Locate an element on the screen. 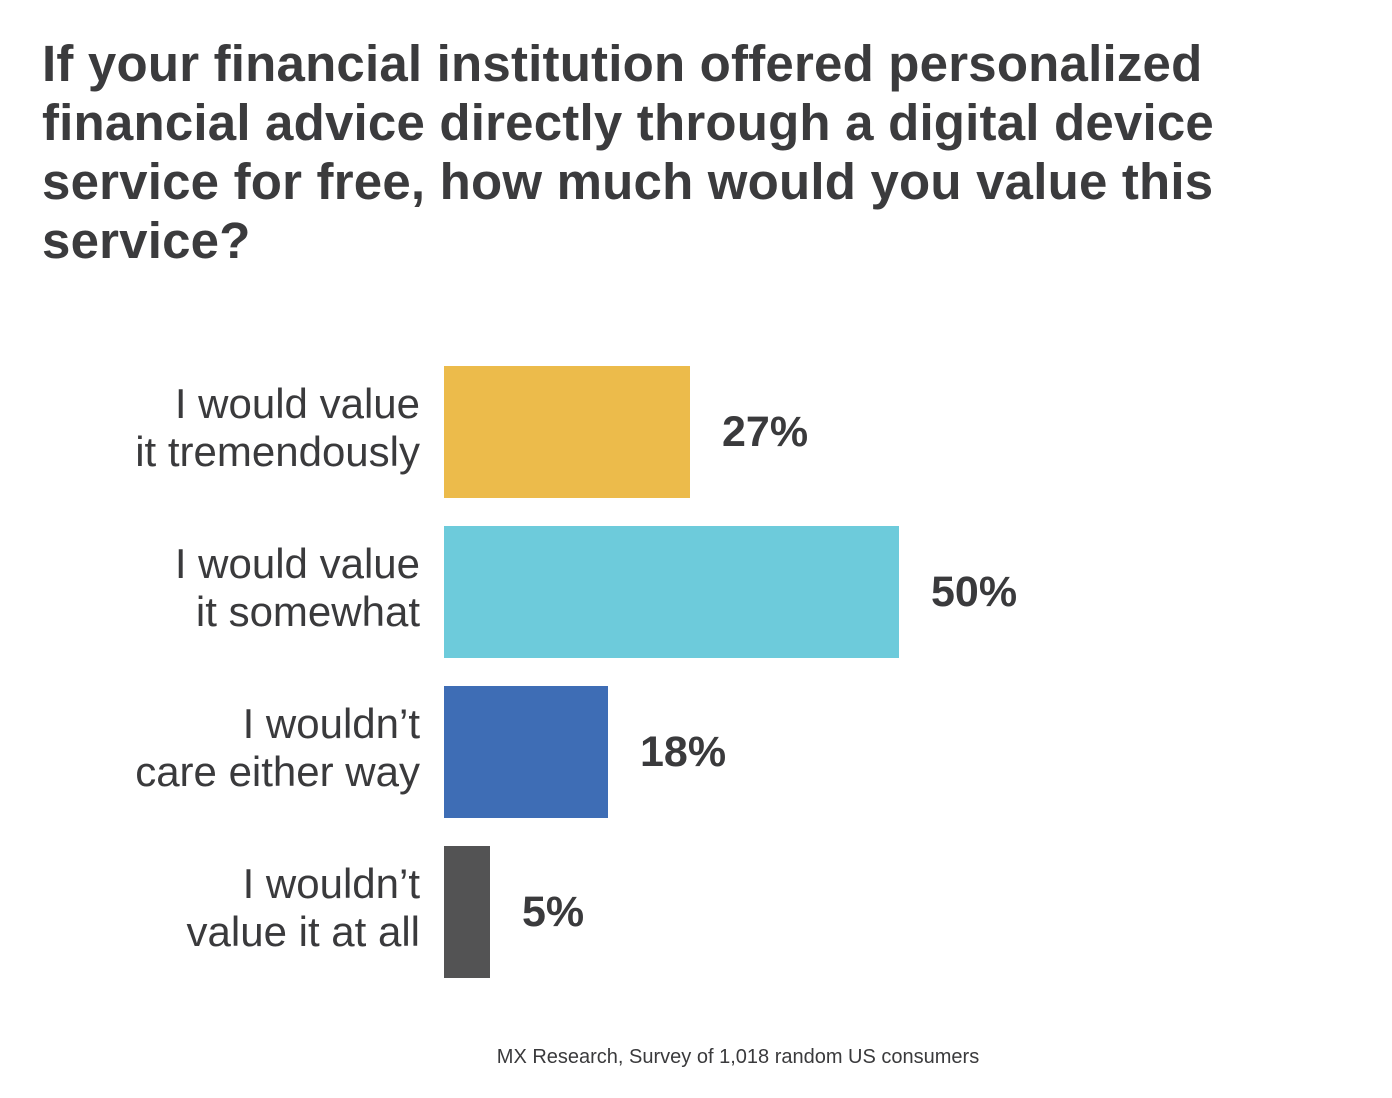 The image size is (1392, 1098). value-label-1: 27% is located at coordinates (765, 432).